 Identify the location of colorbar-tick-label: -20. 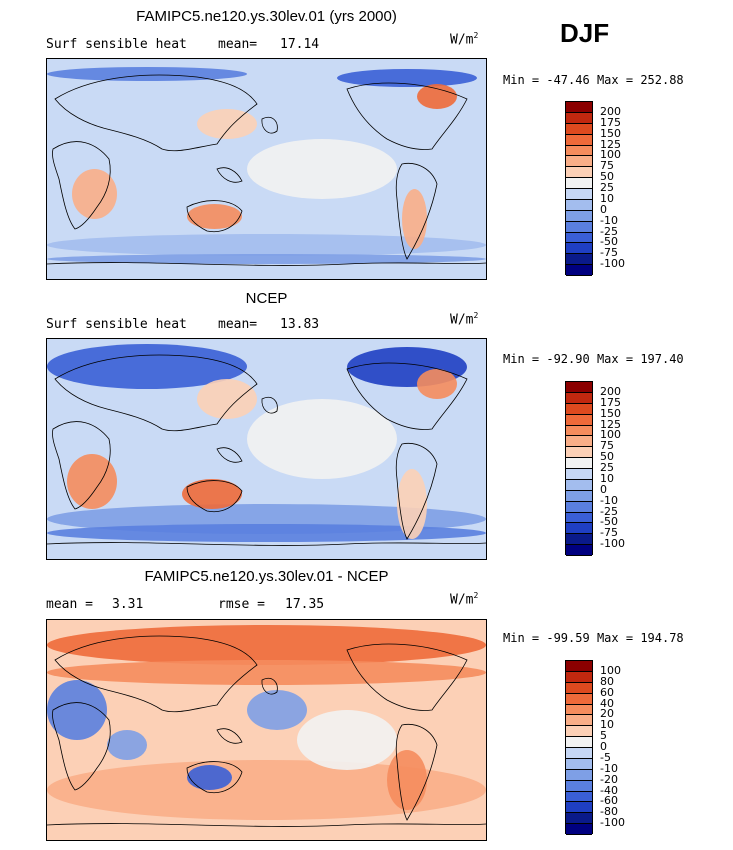
(609, 779).